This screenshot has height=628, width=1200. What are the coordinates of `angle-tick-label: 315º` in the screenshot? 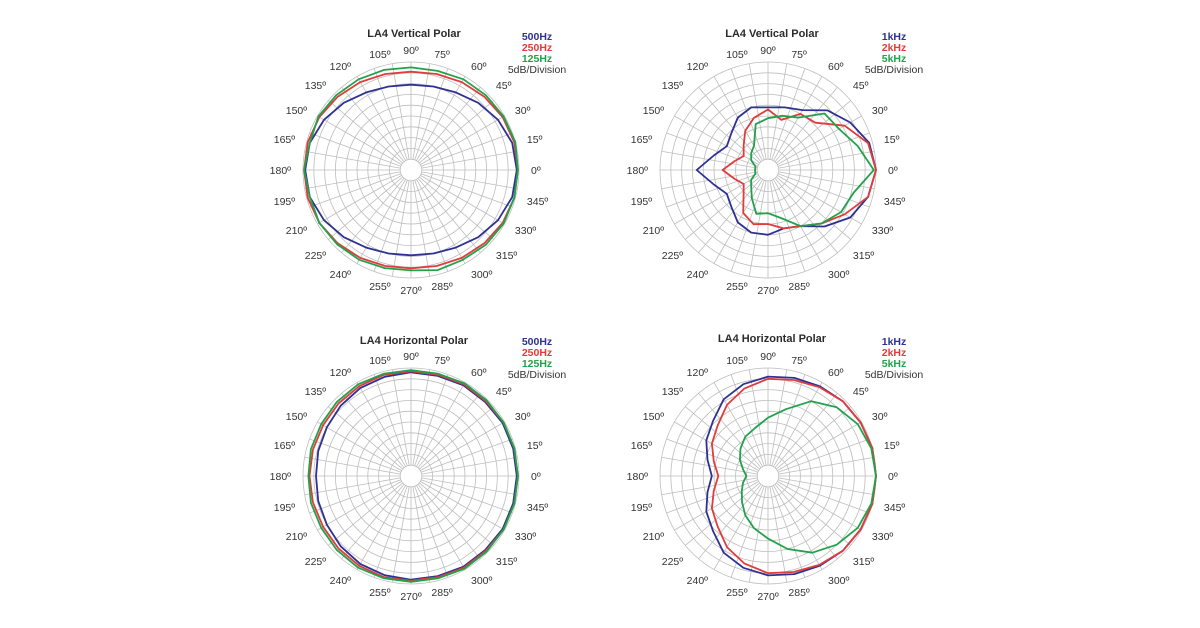 It's located at (507, 256).